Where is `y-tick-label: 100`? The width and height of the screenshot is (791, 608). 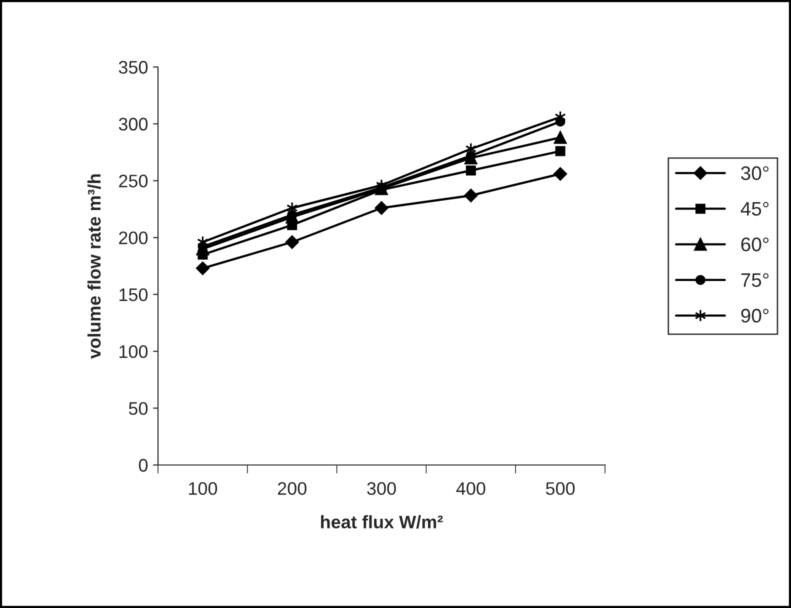 y-tick-label: 100 is located at coordinates (134, 351).